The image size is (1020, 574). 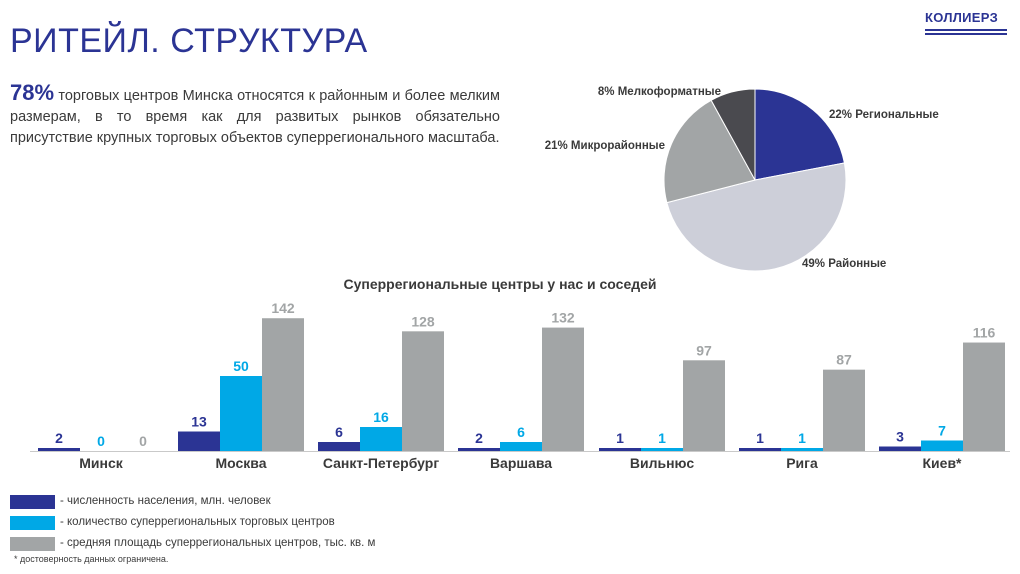 I want to click on bar-value-label: 132, so click(x=563, y=318).